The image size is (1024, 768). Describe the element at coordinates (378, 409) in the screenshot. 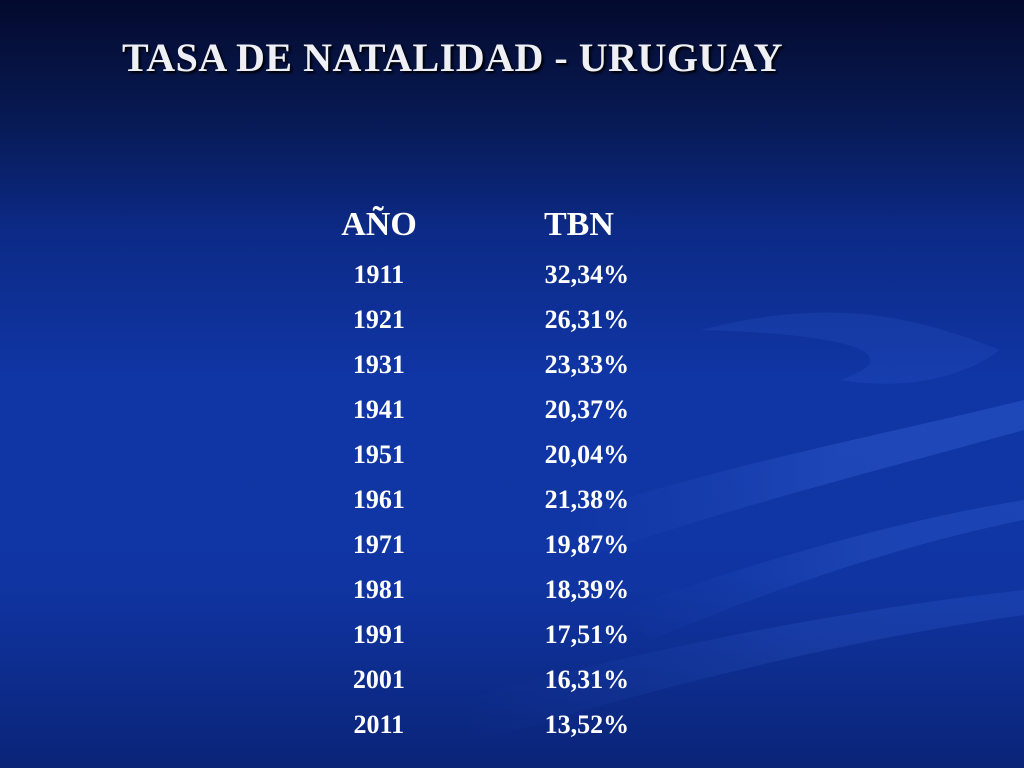

I see `year-cell: 1941` at that location.